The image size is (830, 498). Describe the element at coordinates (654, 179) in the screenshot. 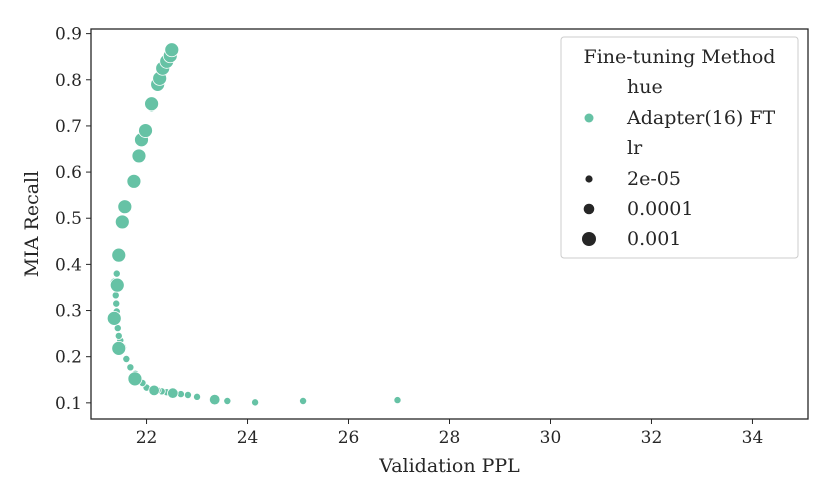

I see `legend-size-label-small: 2e-05` at that location.